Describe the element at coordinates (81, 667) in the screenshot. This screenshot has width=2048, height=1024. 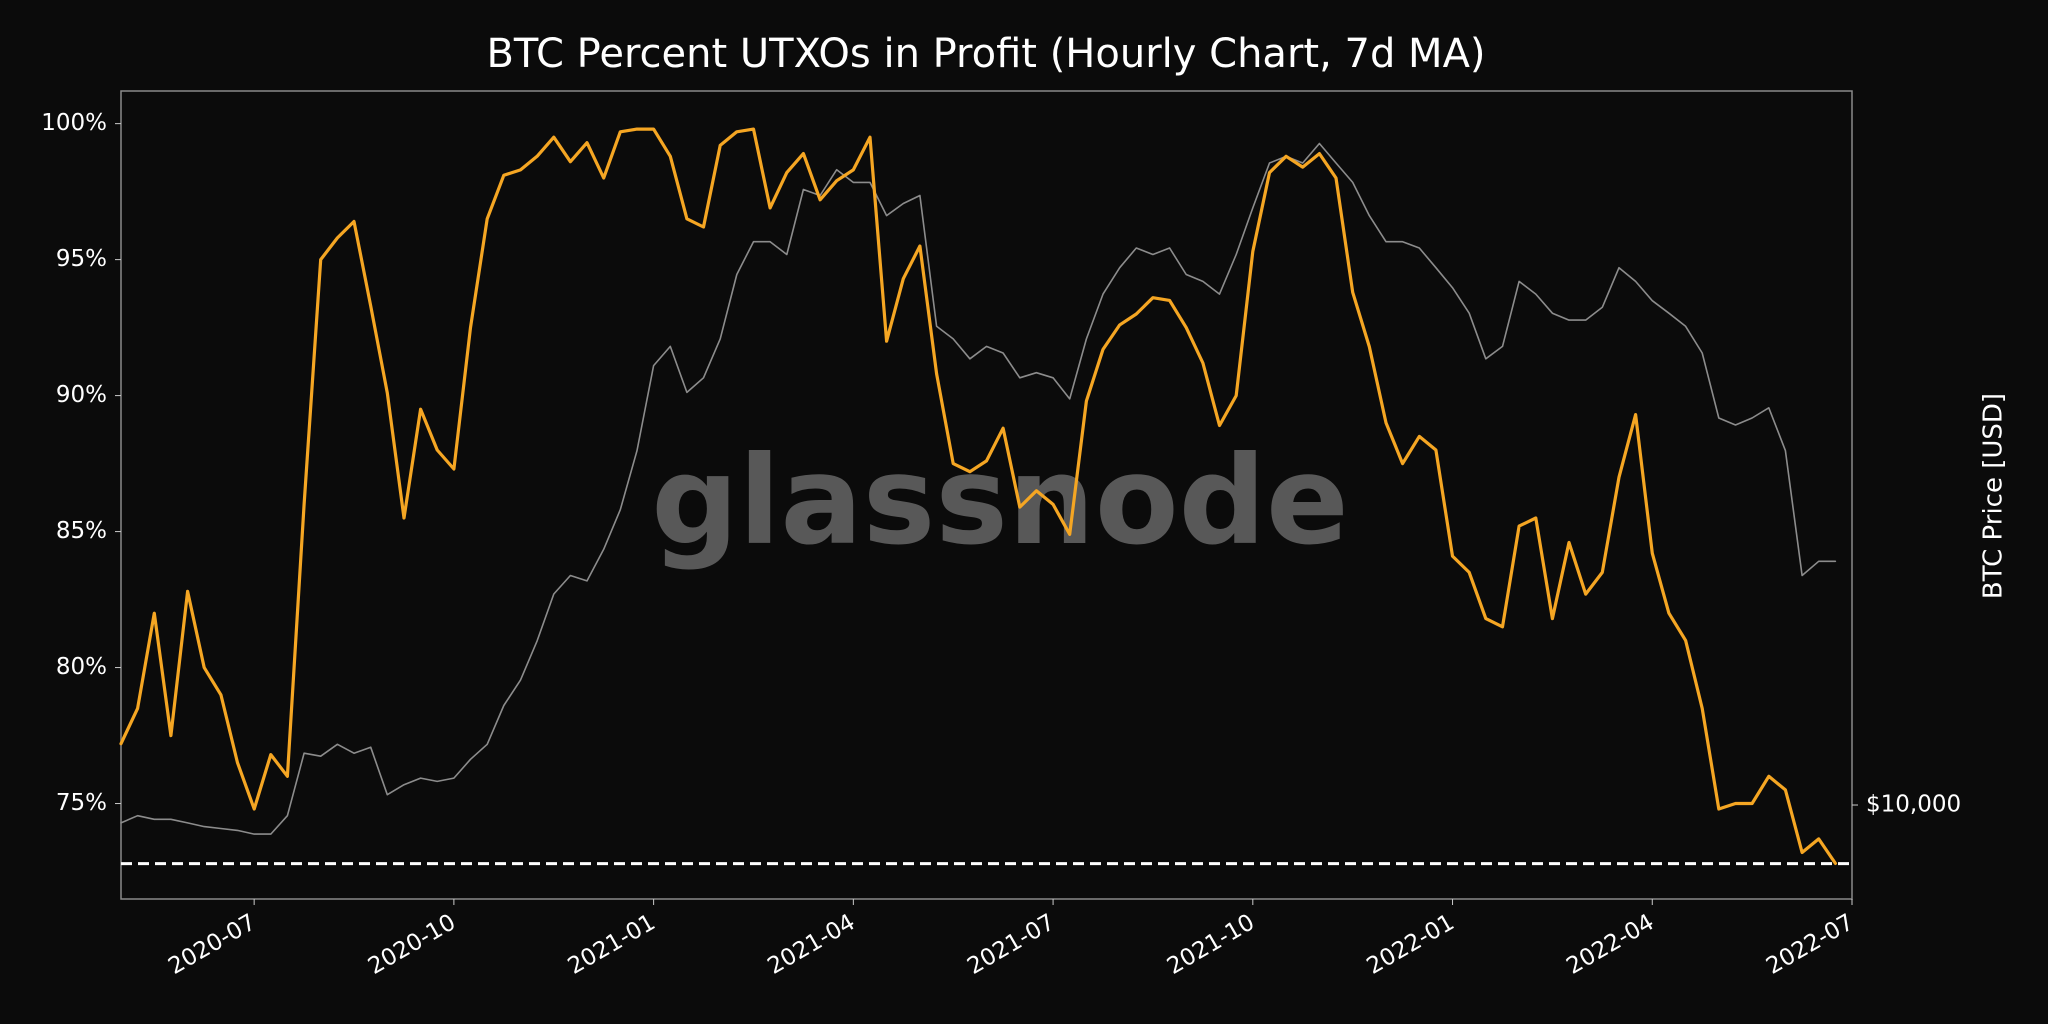
I see `y-tick-label: 80%` at that location.